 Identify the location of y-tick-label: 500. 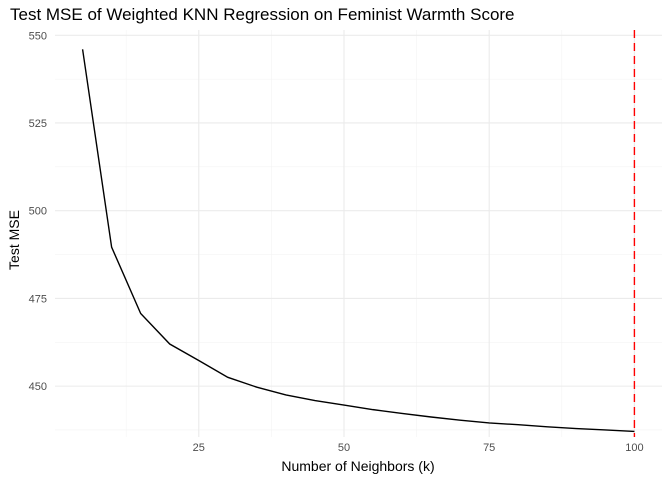
(38, 212).